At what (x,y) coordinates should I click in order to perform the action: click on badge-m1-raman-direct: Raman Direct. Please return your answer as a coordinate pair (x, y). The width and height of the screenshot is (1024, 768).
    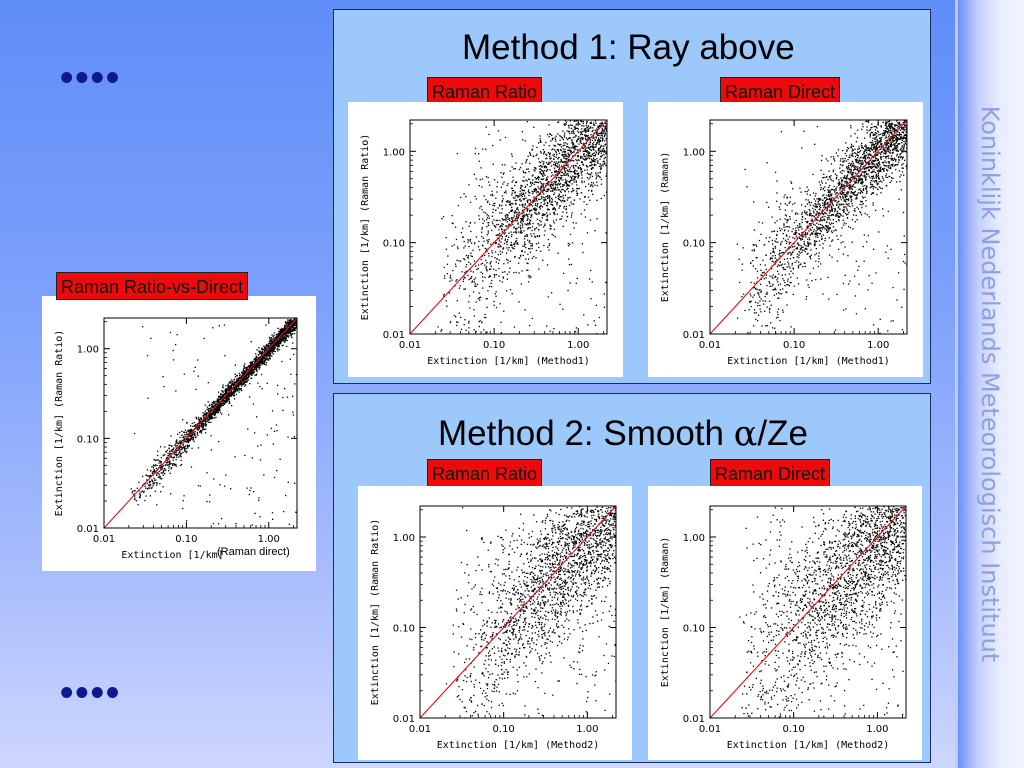
    Looking at the image, I should click on (780, 91).